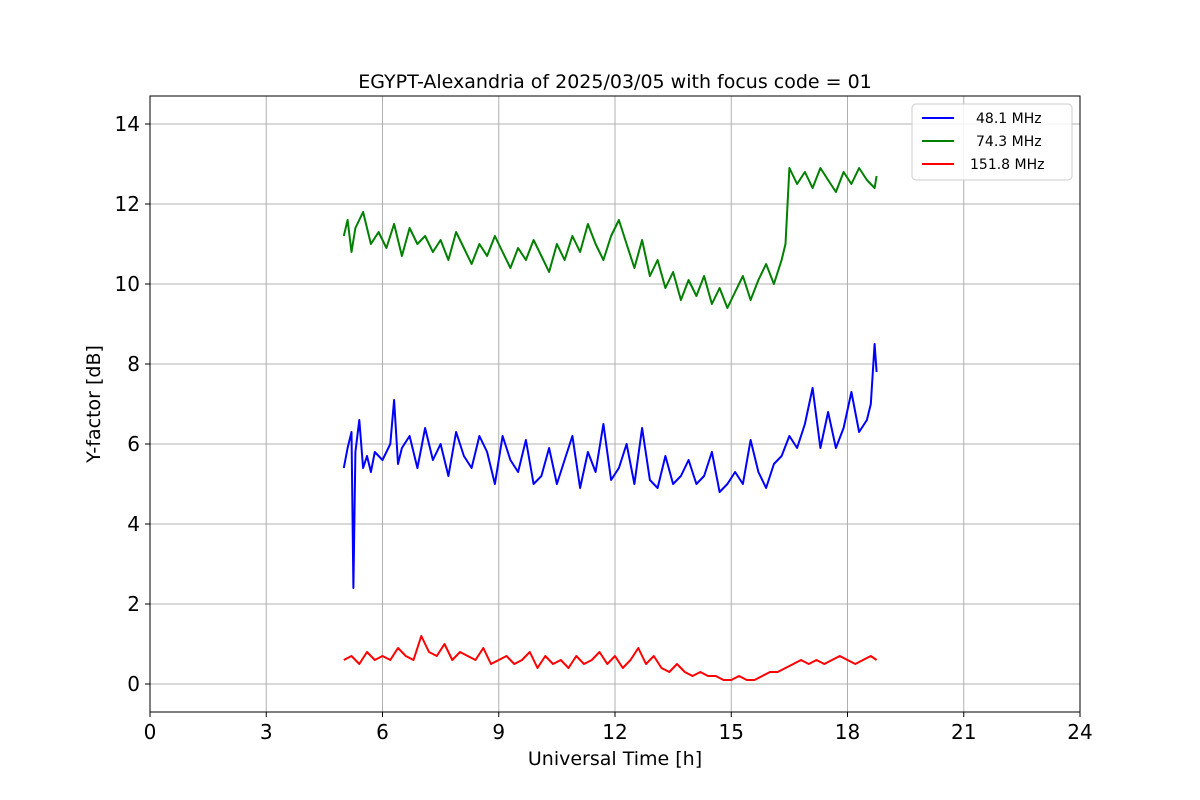 This screenshot has width=1200, height=800. Describe the element at coordinates (615, 759) in the screenshot. I see `x-axis-label: Universal Time [h]` at that location.